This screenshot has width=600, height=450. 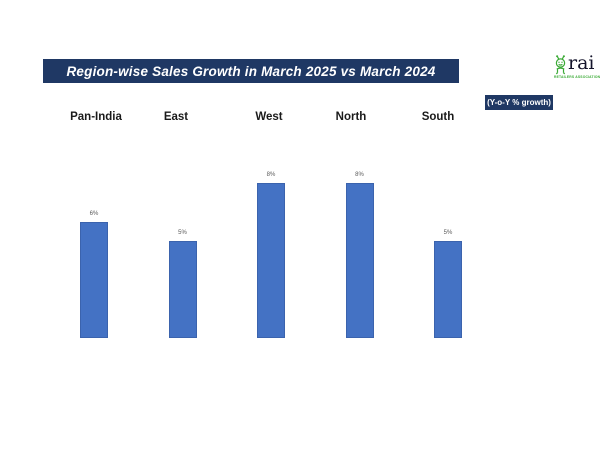 What do you see at coordinates (176, 117) in the screenshot?
I see `category-label-east: East` at bounding box center [176, 117].